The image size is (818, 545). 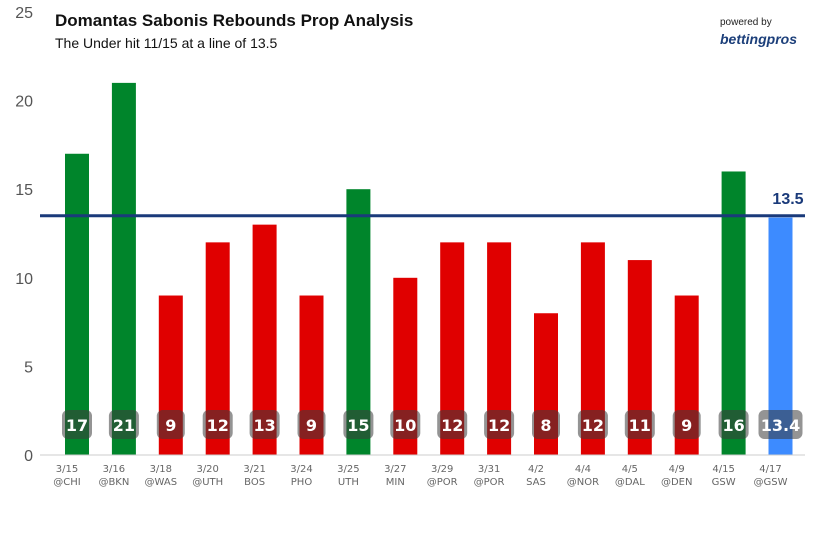 I want to click on value-label: 8, so click(x=545, y=425).